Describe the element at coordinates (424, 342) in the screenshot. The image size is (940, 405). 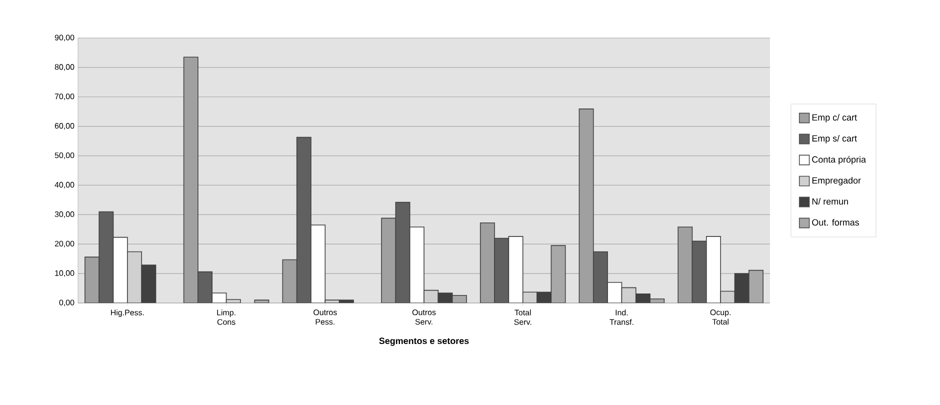
I see `x-axis-title: Segmentos e setores` at that location.